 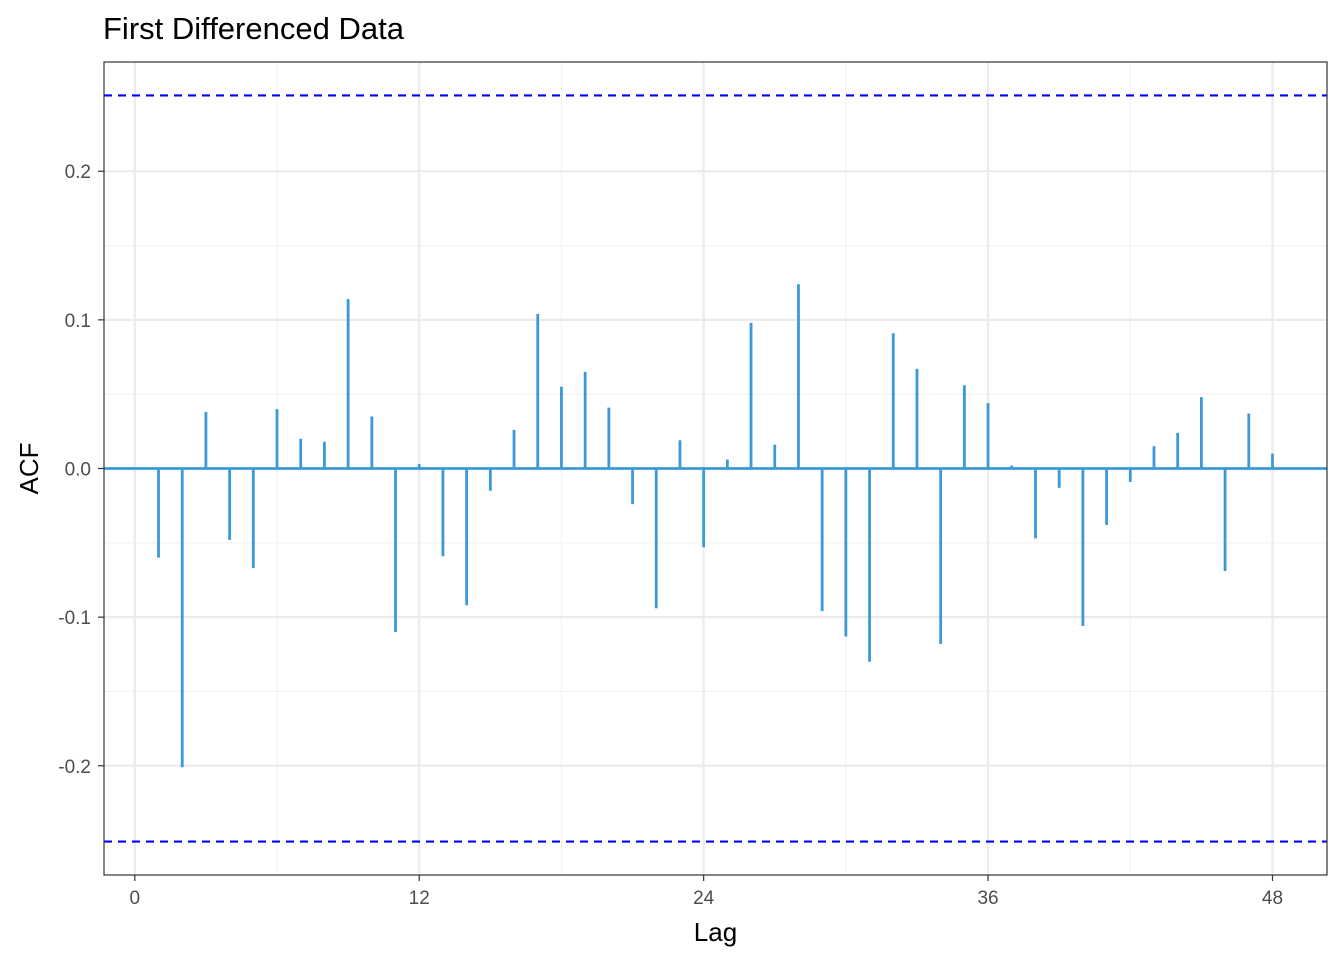 I want to click on y-tick-label: -0.1, so click(x=74, y=618).